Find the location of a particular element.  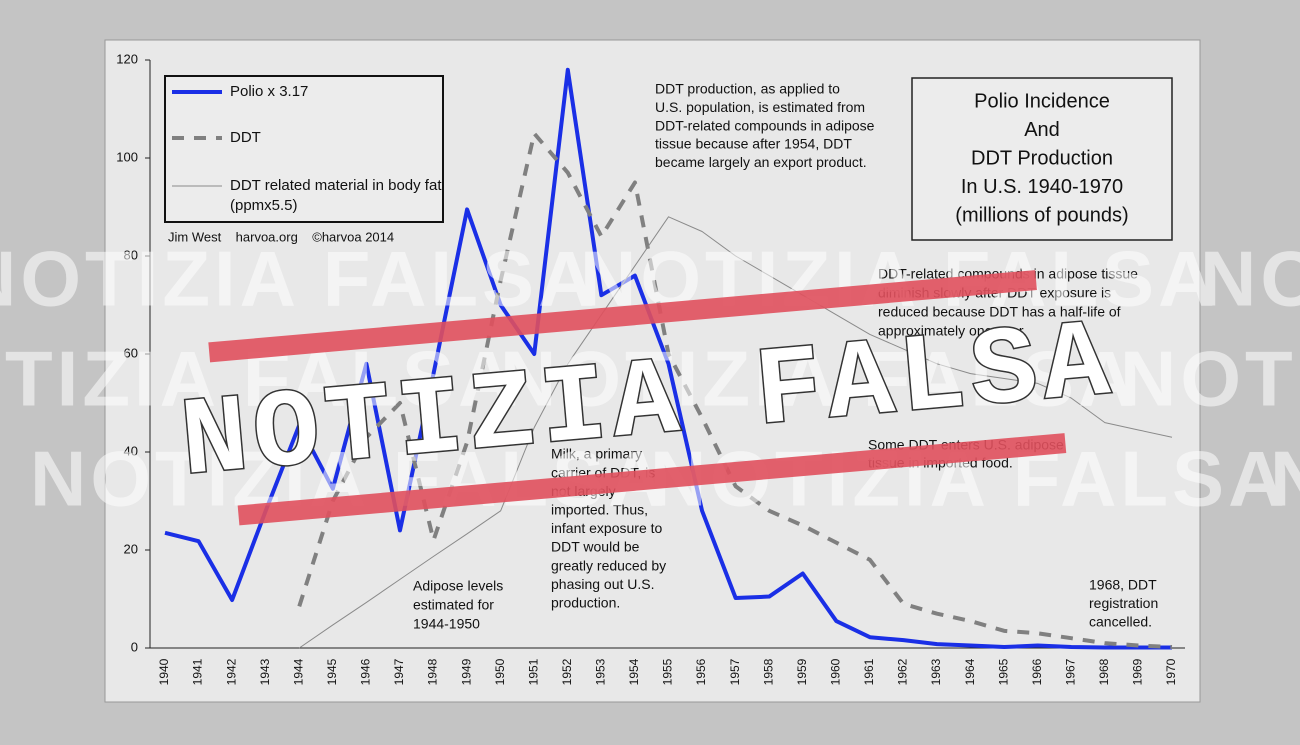

annotation: approximately one year. is located at coordinates (952, 331).